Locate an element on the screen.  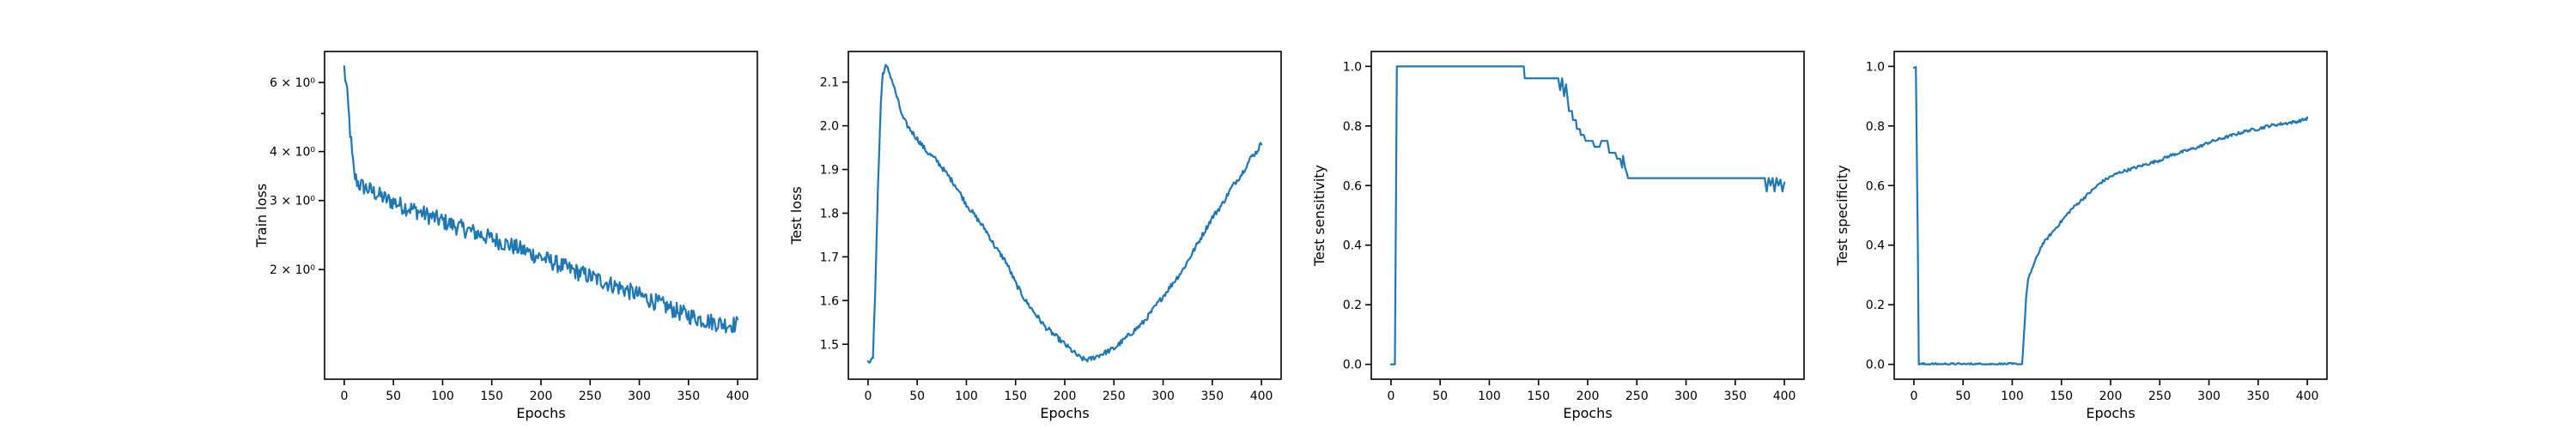
y-tick-label: 6 × 10⁰ is located at coordinates (292, 83).